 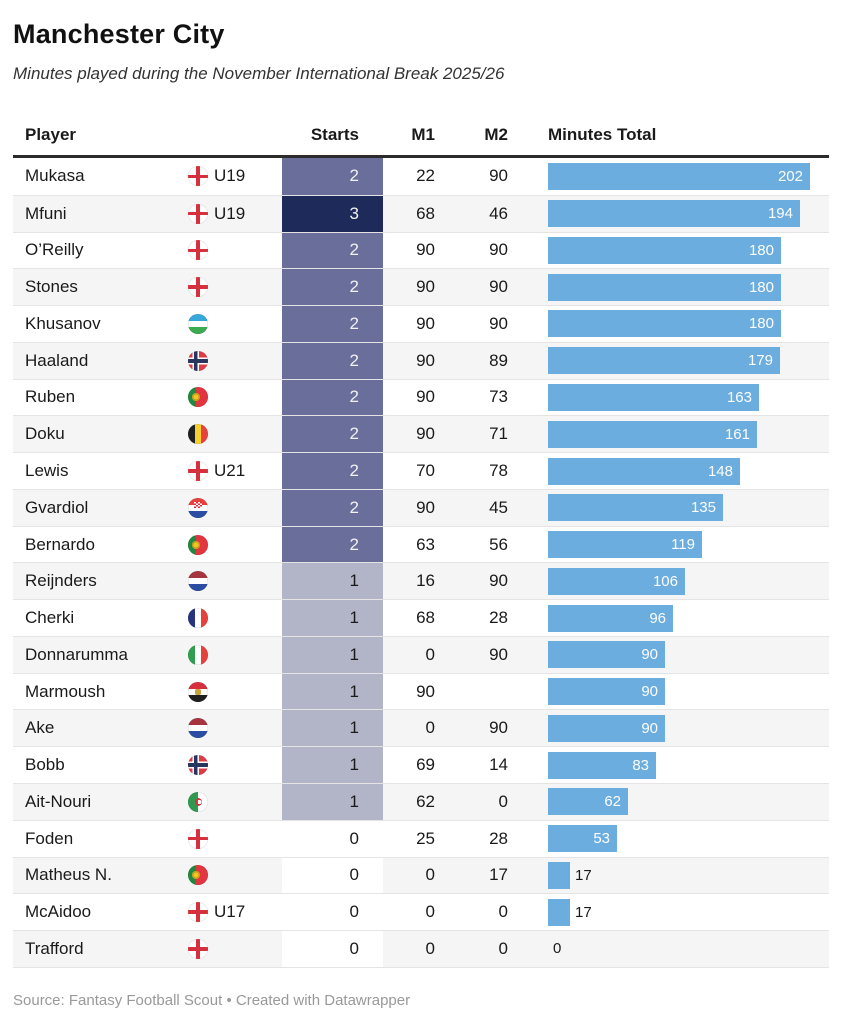 What do you see at coordinates (737, 434) in the screenshot?
I see `minutes-total-label: 161` at bounding box center [737, 434].